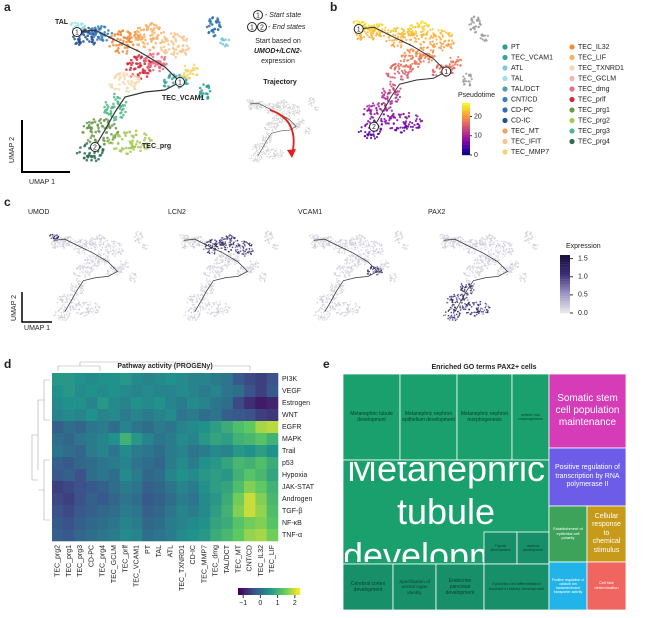 The image size is (650, 618). I want to click on legend-label: TEC_IL32, so click(594, 47).